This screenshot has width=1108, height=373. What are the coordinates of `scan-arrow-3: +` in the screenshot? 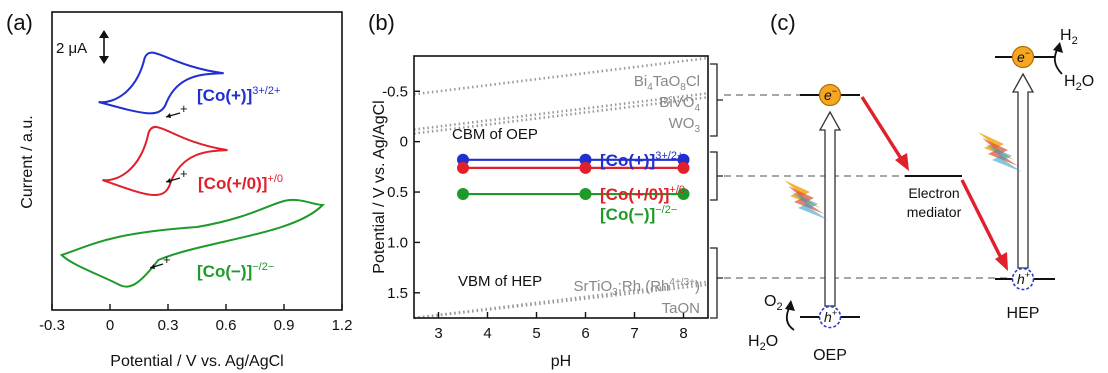 It's located at (160, 260).